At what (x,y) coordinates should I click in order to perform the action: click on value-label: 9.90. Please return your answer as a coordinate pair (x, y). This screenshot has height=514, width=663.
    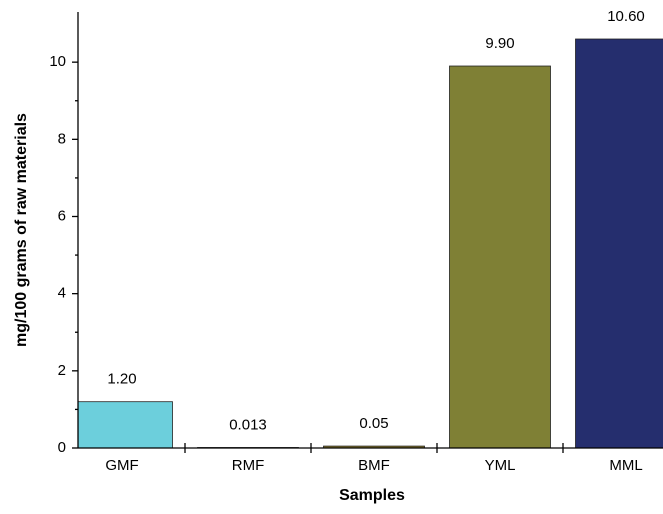
    Looking at the image, I should click on (499, 43).